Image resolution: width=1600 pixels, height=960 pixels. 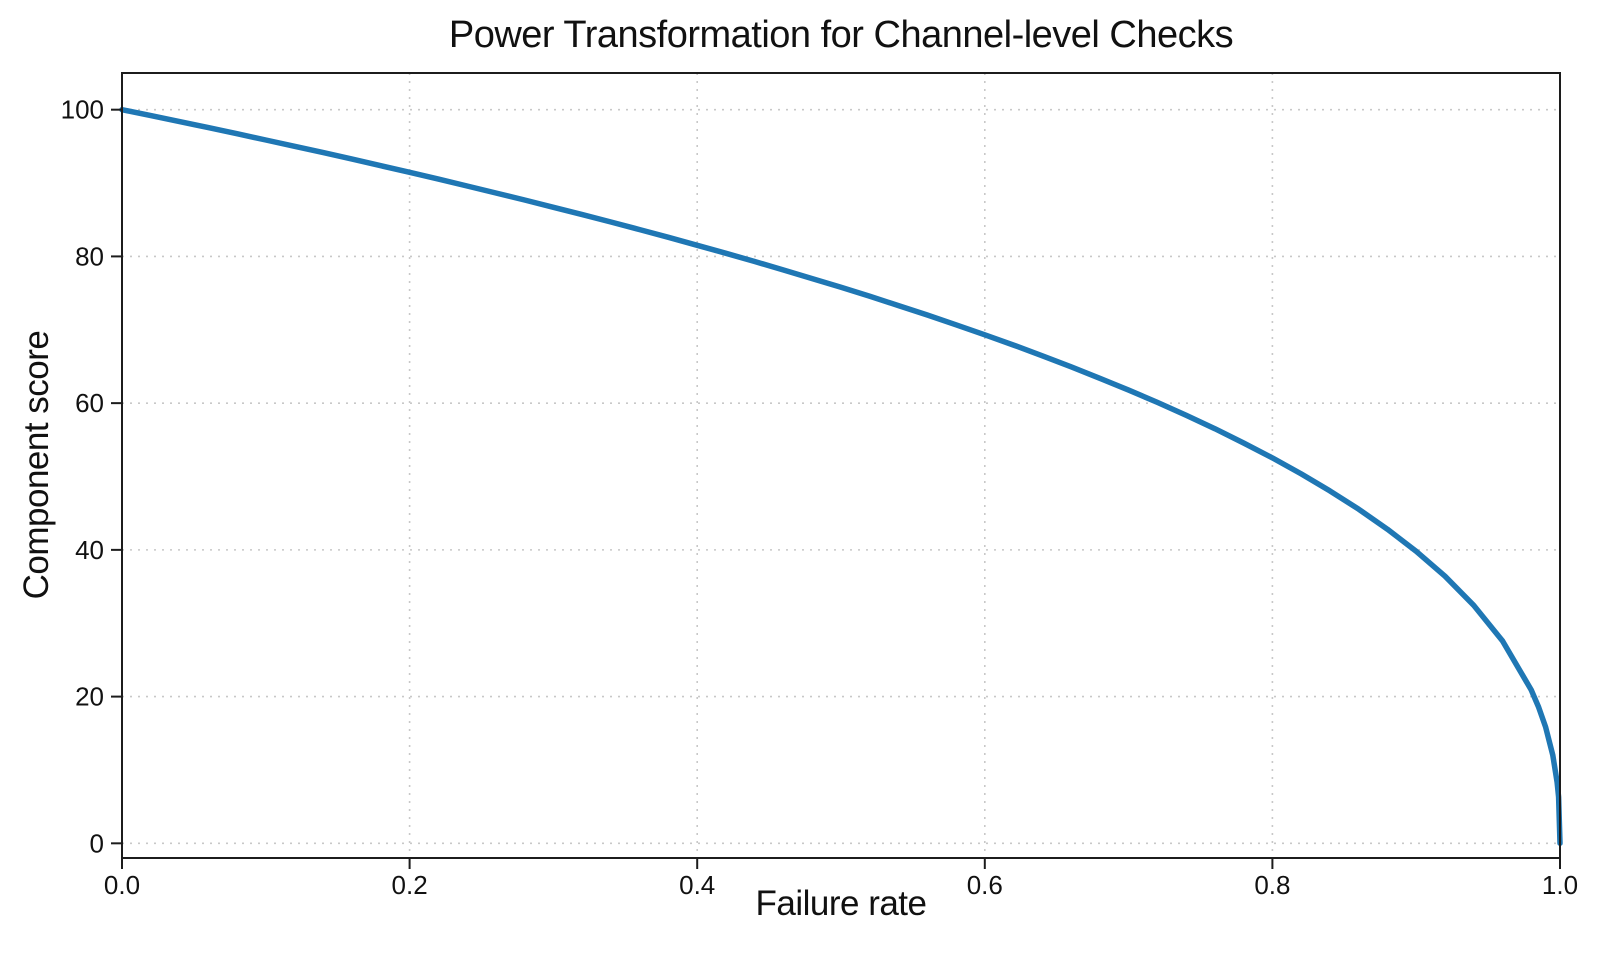 What do you see at coordinates (89, 256) in the screenshot?
I see `y-tick-label: 80` at bounding box center [89, 256].